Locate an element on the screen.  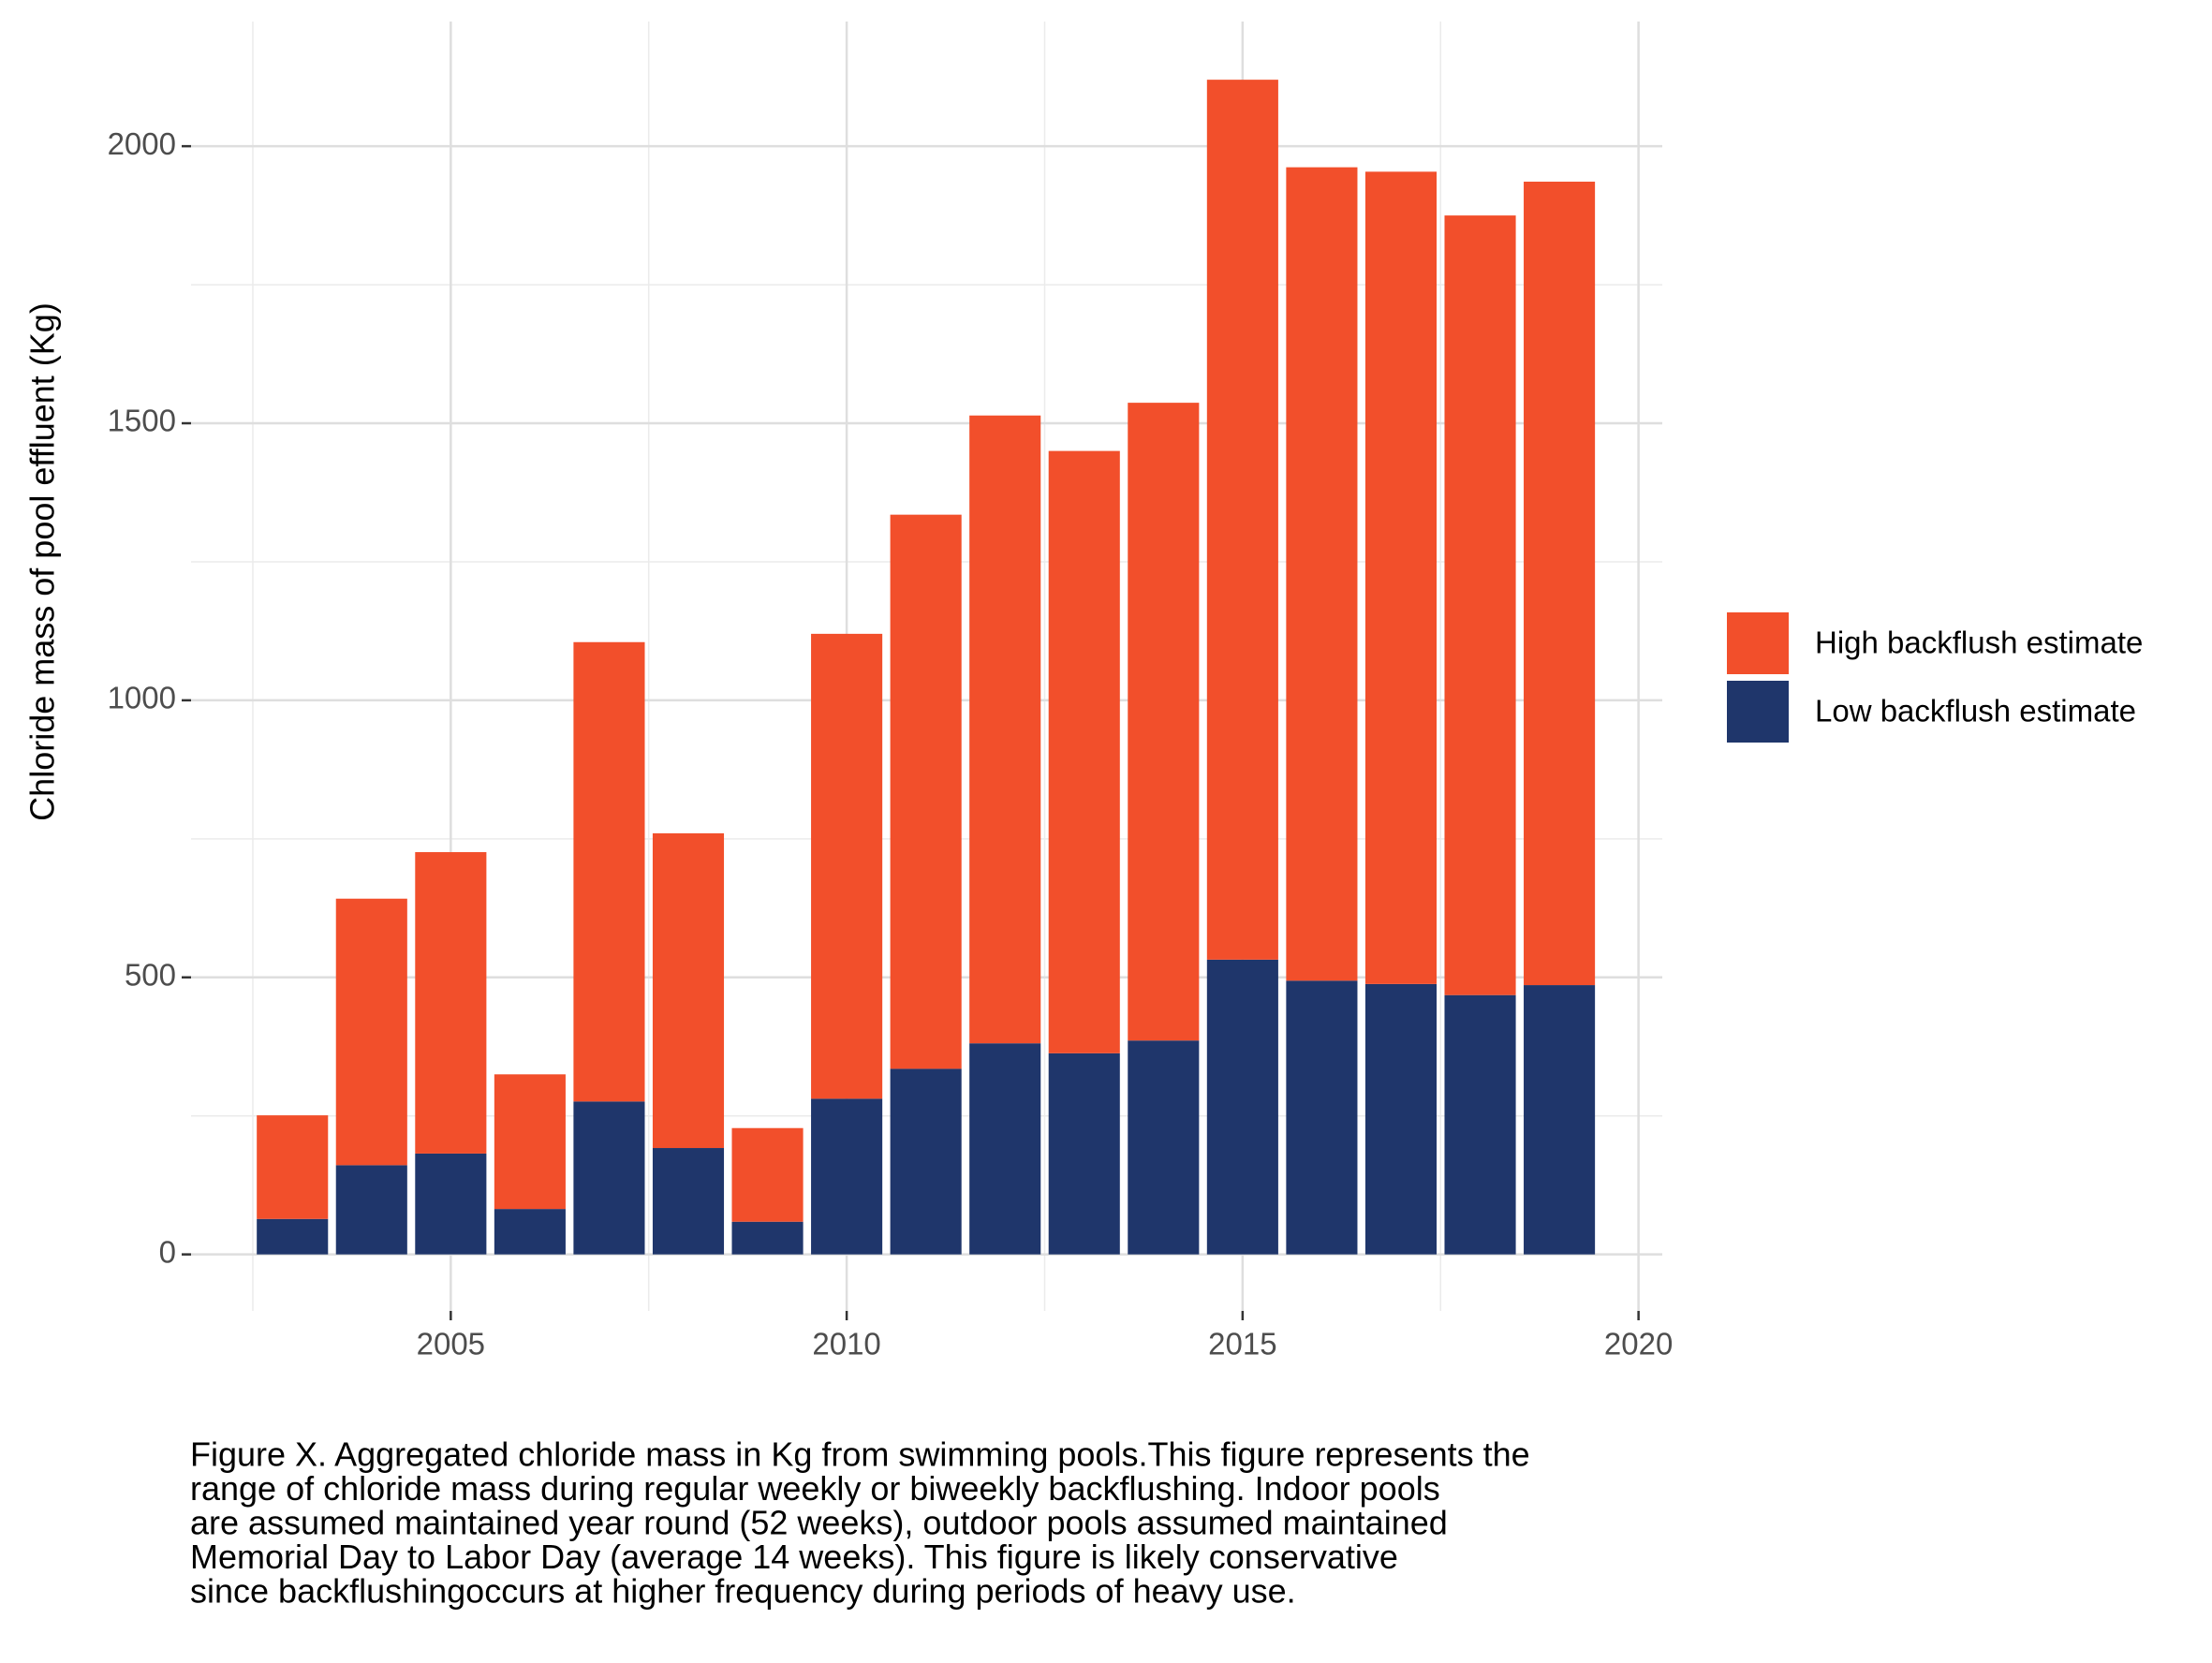
legend-label: High backflush estimate is located at coordinates (1979, 642).